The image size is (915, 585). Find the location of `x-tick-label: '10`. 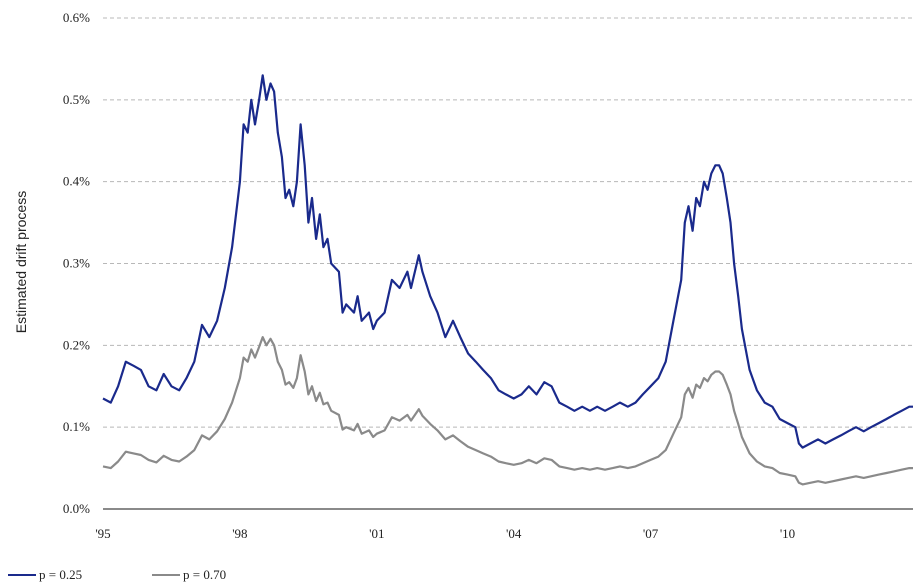

x-tick-label: '10 is located at coordinates (787, 533).